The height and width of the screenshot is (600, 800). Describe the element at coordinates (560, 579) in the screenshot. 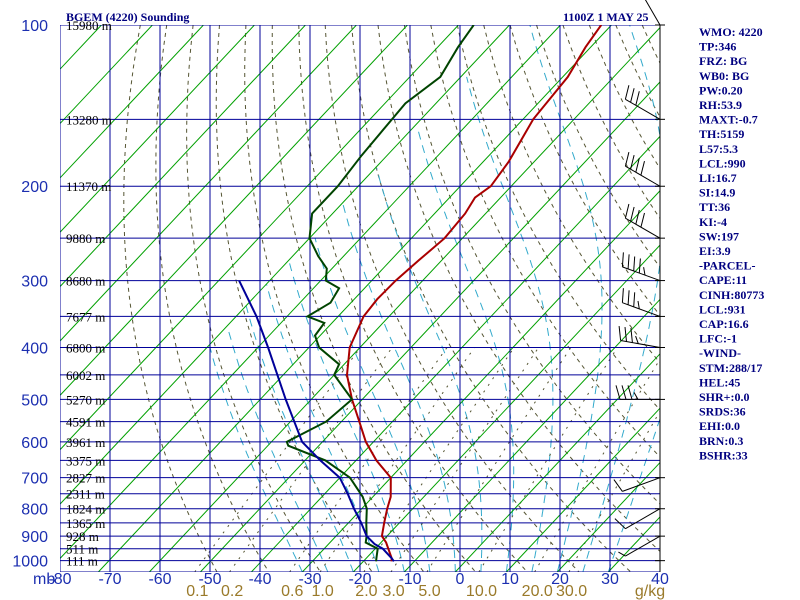

I see `temperature-tick-label: 20` at that location.